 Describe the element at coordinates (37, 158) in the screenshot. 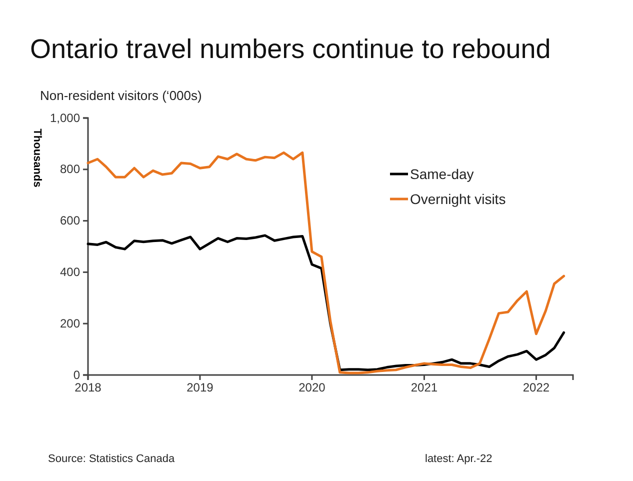

I see `y-axis-title: Thousands` at that location.